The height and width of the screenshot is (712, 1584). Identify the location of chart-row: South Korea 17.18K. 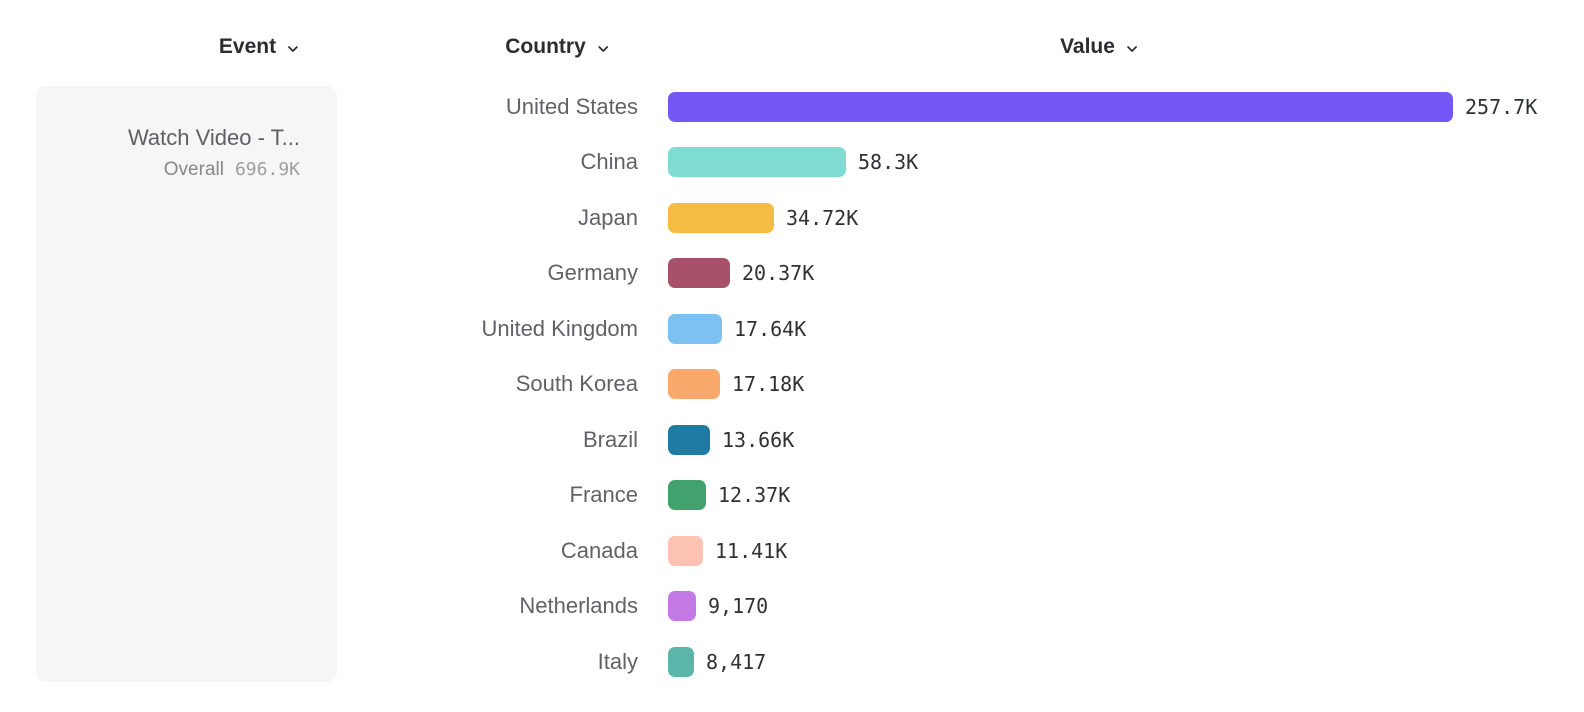
(792, 385).